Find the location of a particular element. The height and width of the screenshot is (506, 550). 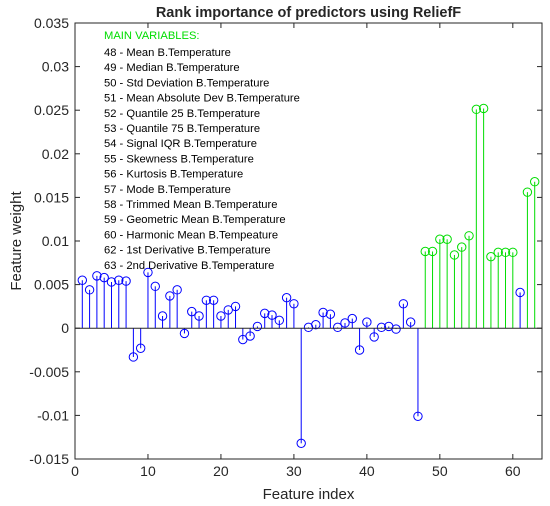

x-tick-label: 60 is located at coordinates (513, 471).